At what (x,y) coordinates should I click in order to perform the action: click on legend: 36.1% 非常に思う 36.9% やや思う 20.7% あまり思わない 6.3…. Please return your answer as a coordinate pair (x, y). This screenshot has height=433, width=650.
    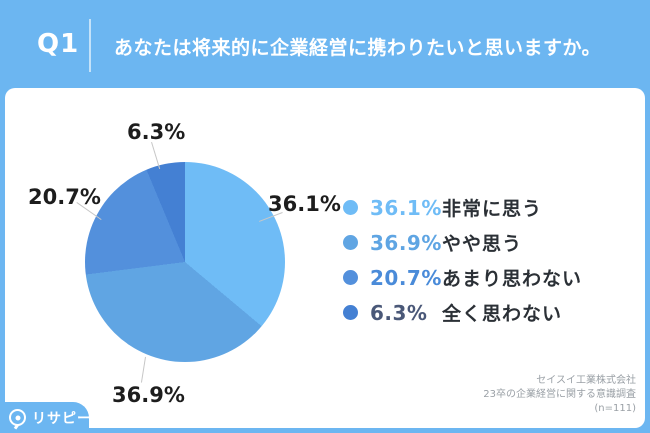
    Looking at the image, I should click on (462, 260).